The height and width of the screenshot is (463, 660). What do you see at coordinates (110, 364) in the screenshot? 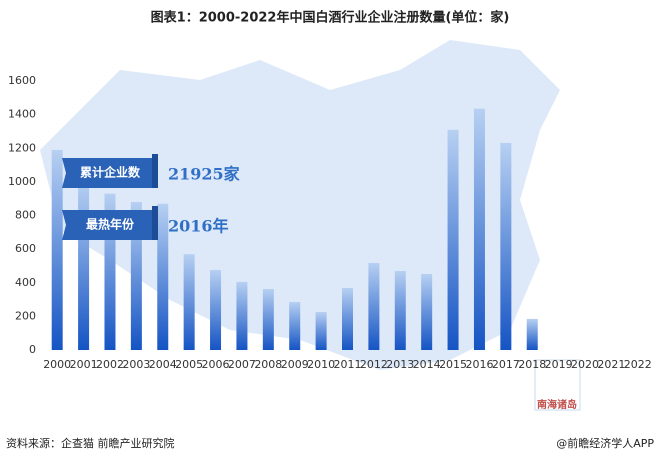
I see `x-tick-label: 2002` at bounding box center [110, 364].